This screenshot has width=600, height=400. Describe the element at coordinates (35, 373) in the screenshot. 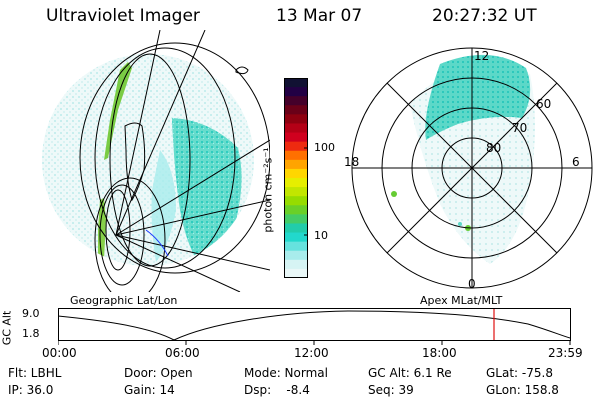

I see `info-filter: Flt: LBHL` at that location.